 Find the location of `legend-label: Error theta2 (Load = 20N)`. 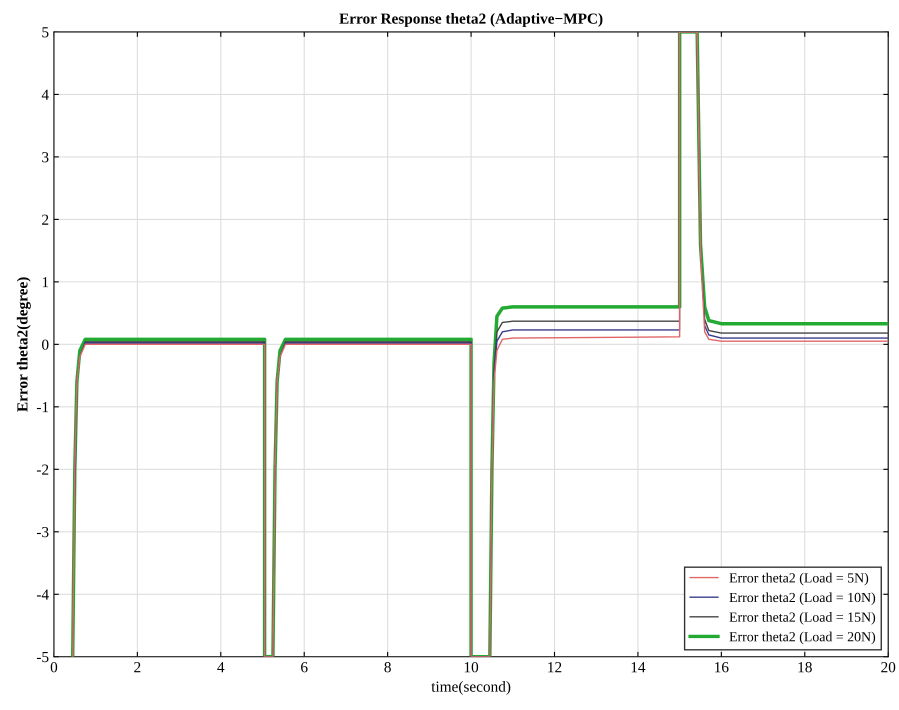

legend-label: Error theta2 (Load = 20N) is located at coordinates (802, 638).